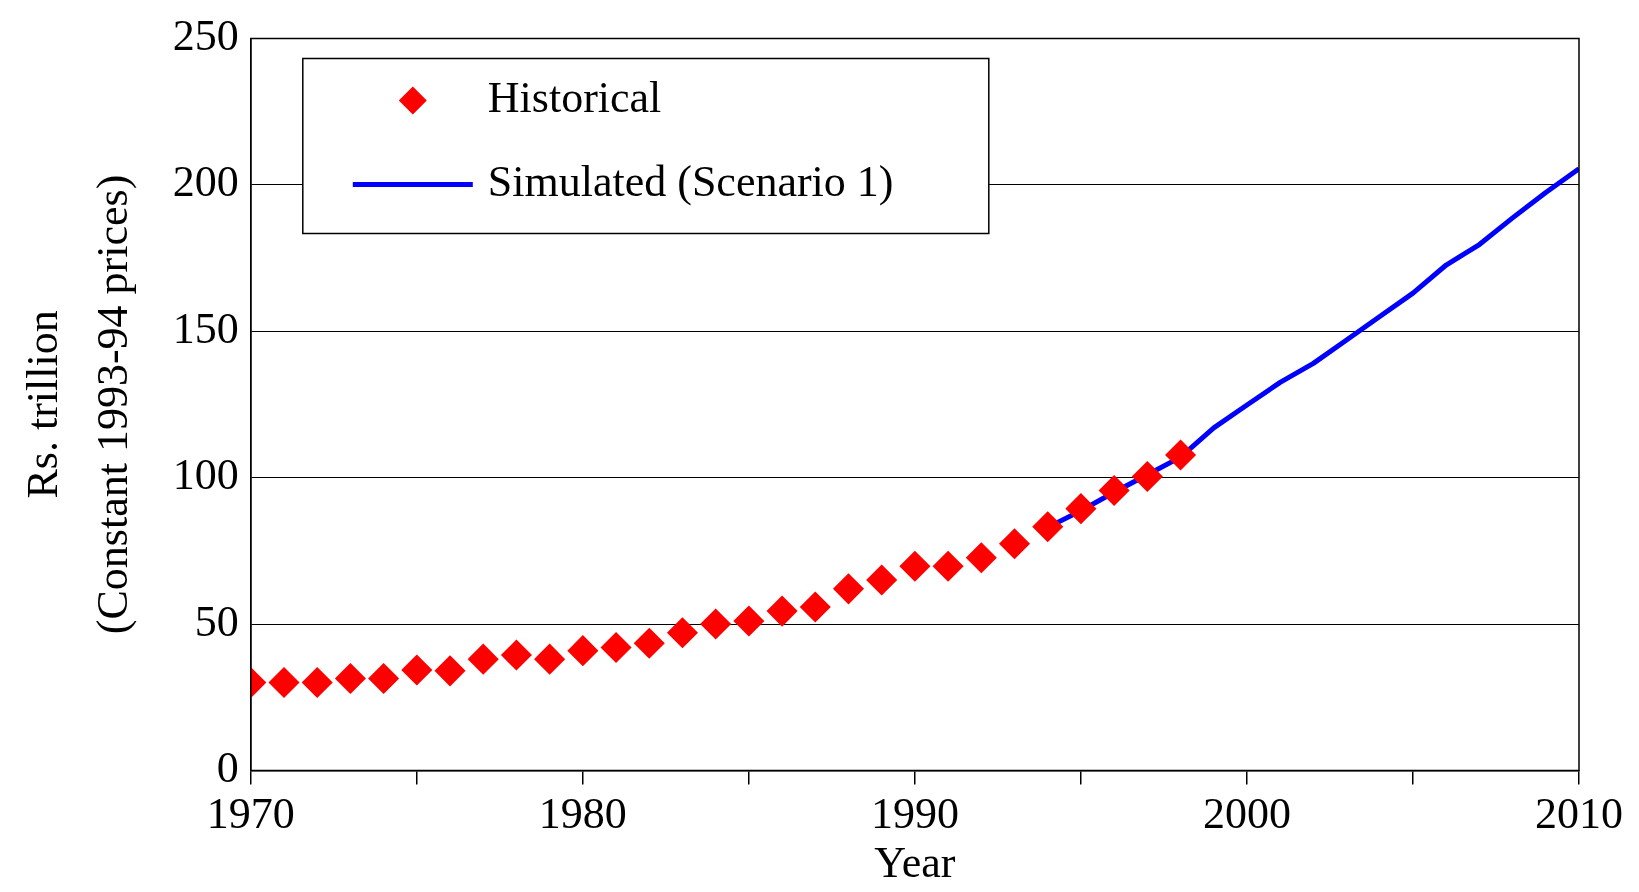 The height and width of the screenshot is (892, 1639). What do you see at coordinates (216, 621) in the screenshot?
I see `y-tick-label: 50` at bounding box center [216, 621].